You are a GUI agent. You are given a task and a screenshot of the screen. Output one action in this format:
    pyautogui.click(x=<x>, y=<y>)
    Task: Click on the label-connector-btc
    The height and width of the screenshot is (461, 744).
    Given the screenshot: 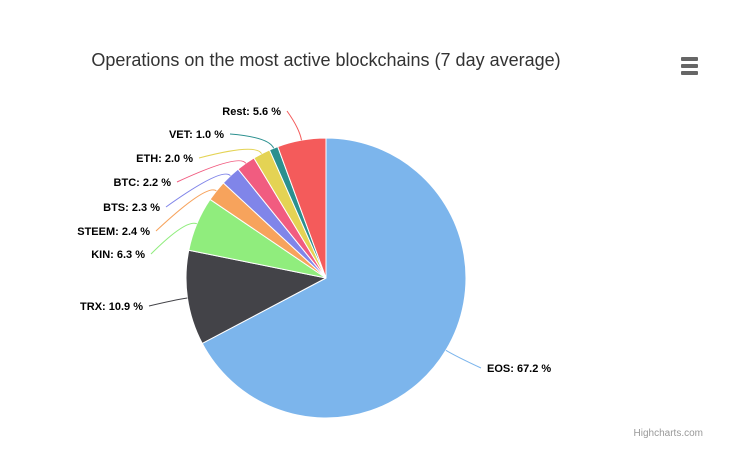 What is the action you would take?
    pyautogui.click(x=211, y=171)
    